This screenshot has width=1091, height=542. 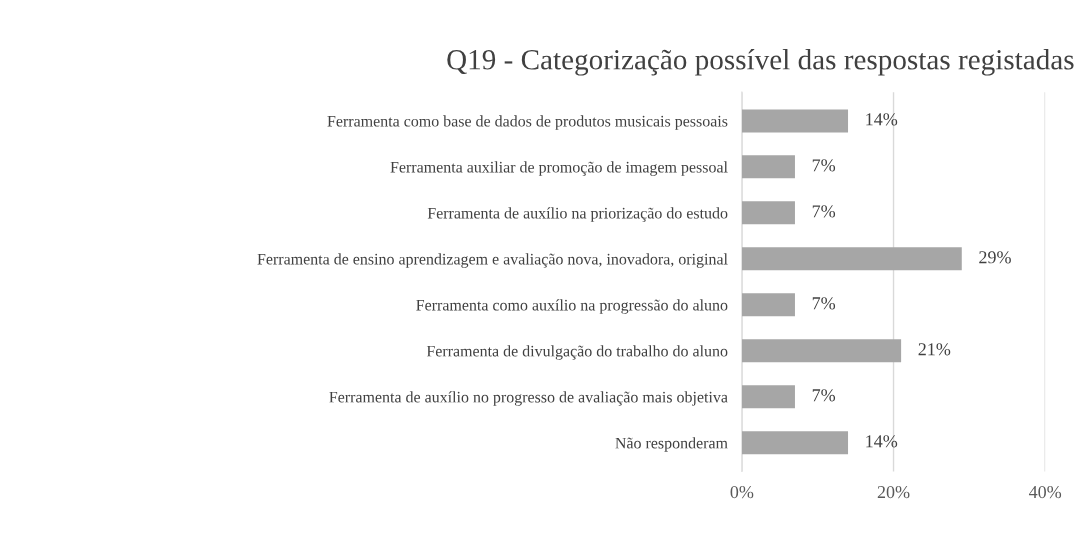 What do you see at coordinates (559, 168) in the screenshot?
I see `y-tick-label: Ferramenta auxiliar de promoção de imagem pessoal` at bounding box center [559, 168].